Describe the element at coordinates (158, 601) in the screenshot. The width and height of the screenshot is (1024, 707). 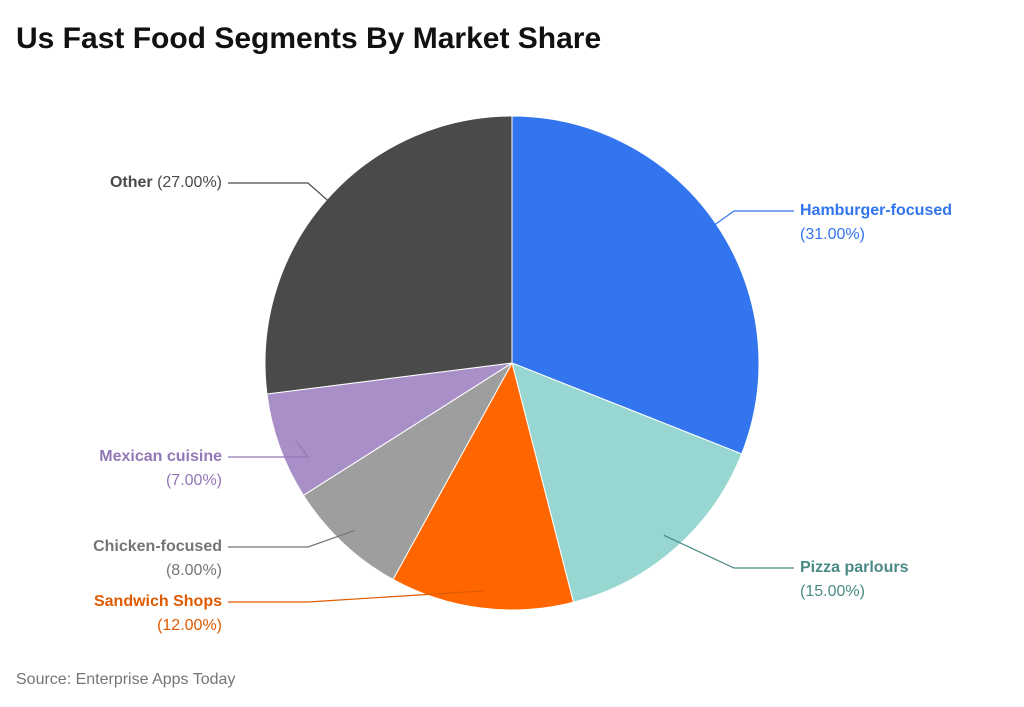
I see `category-label: Sandwich Shops` at that location.